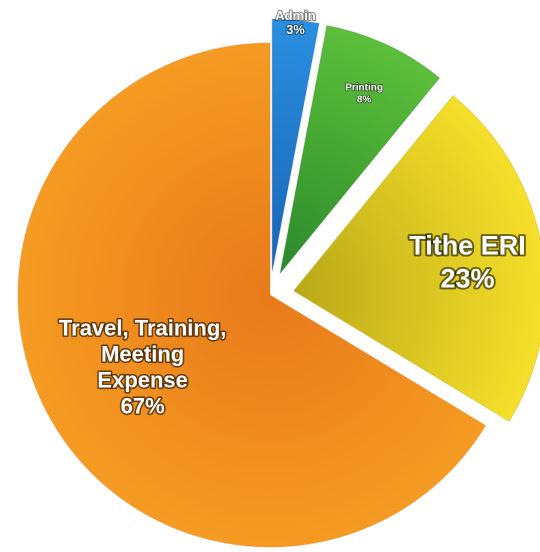 Image resolution: width=540 pixels, height=552 pixels. What do you see at coordinates (364, 93) in the screenshot?
I see `pie-label-printing: Printing 8%` at bounding box center [364, 93].